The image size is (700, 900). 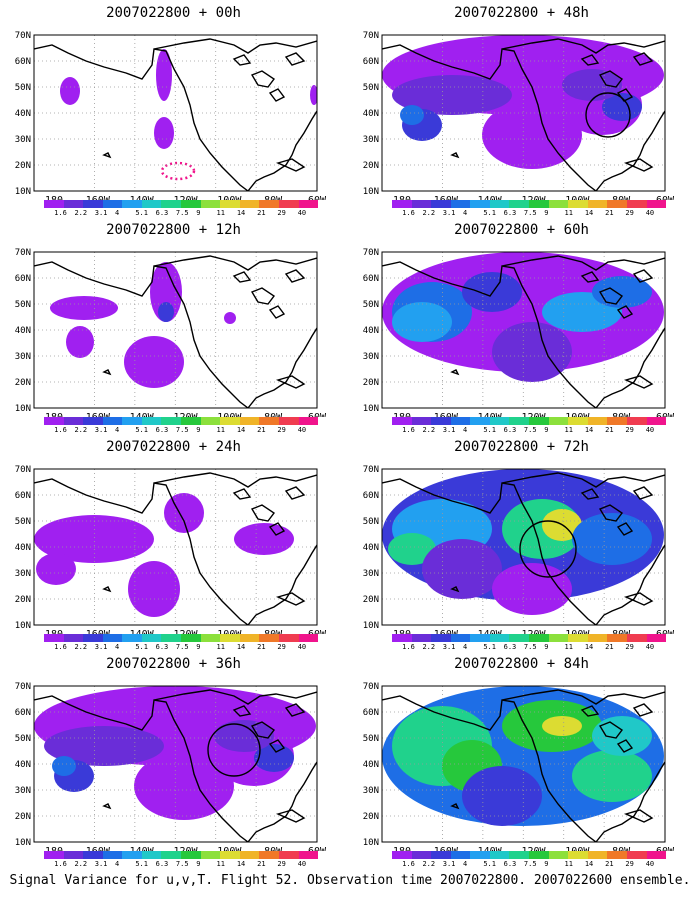 I want to click on colorbar, so click(x=181, y=855).